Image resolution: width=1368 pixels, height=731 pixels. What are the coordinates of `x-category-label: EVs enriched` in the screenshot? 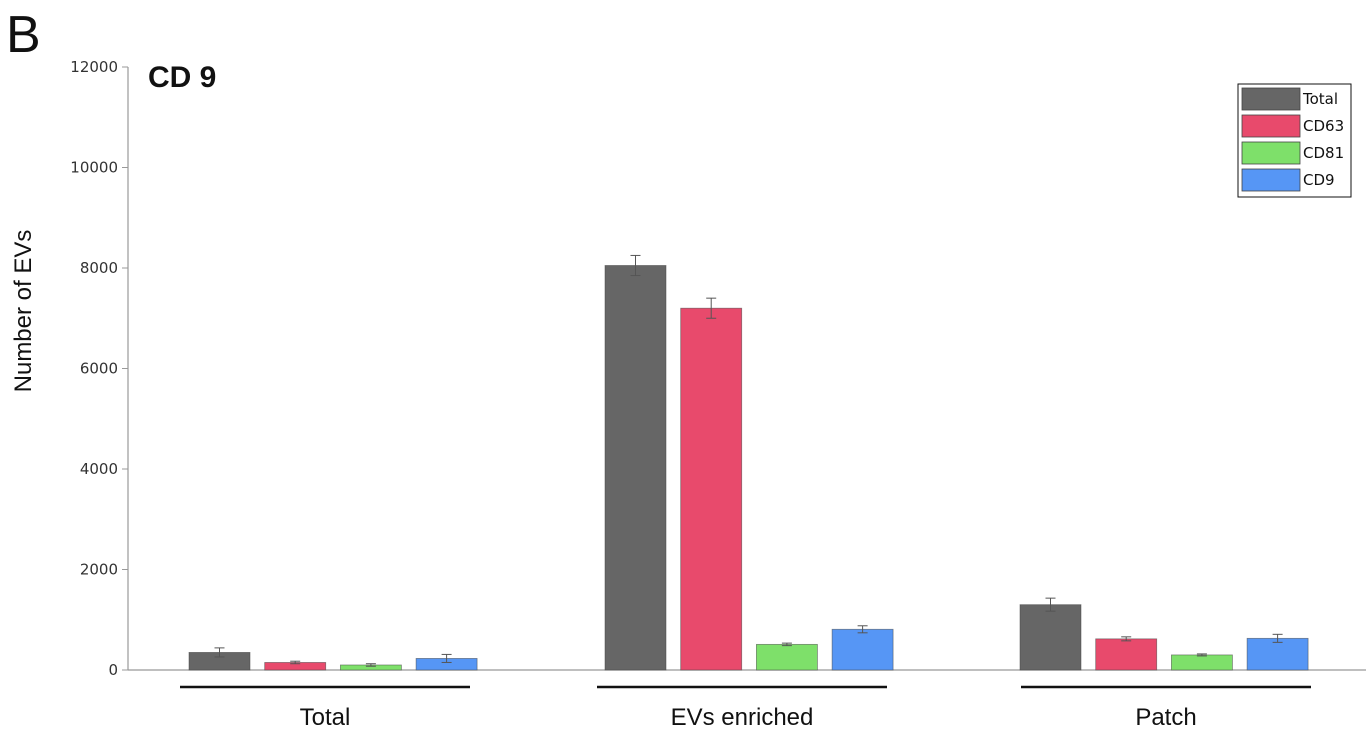 It's located at (742, 717).